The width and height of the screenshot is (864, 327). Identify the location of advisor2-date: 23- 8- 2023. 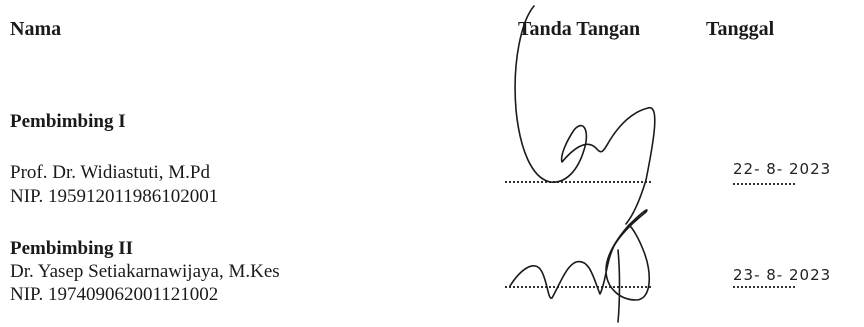
(782, 275).